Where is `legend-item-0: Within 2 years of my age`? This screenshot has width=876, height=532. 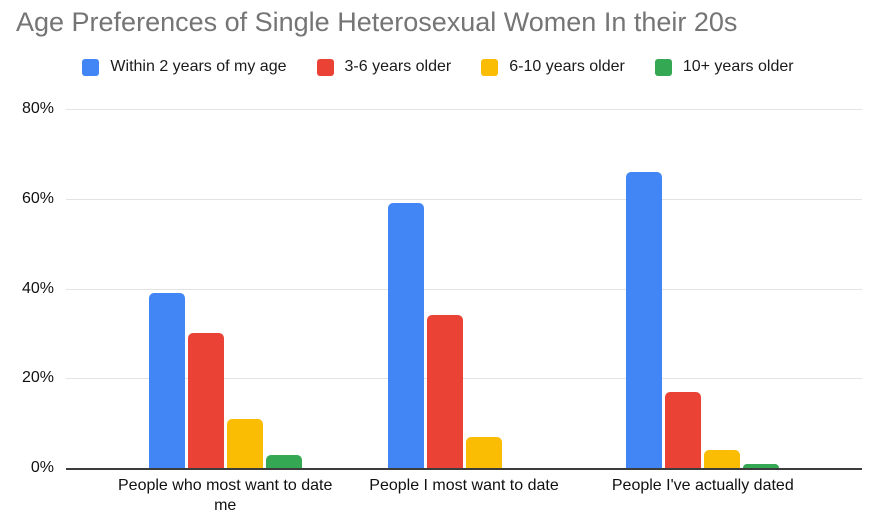
legend-item-0: Within 2 years of my age is located at coordinates (184, 67).